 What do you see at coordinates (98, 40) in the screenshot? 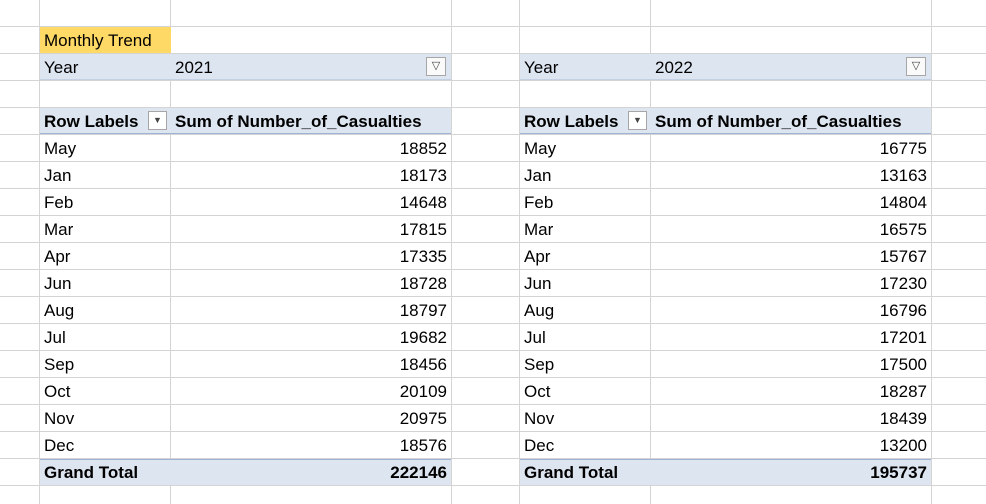
I see `sheet-title: Monthly Trend` at bounding box center [98, 40].